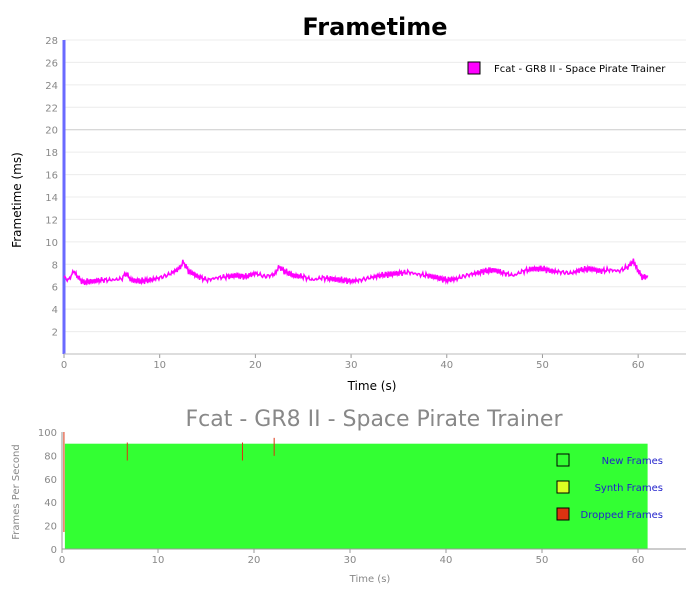 This screenshot has height=595, width=696. I want to click on frametime-x-axis-label: Time (s), so click(372, 386).